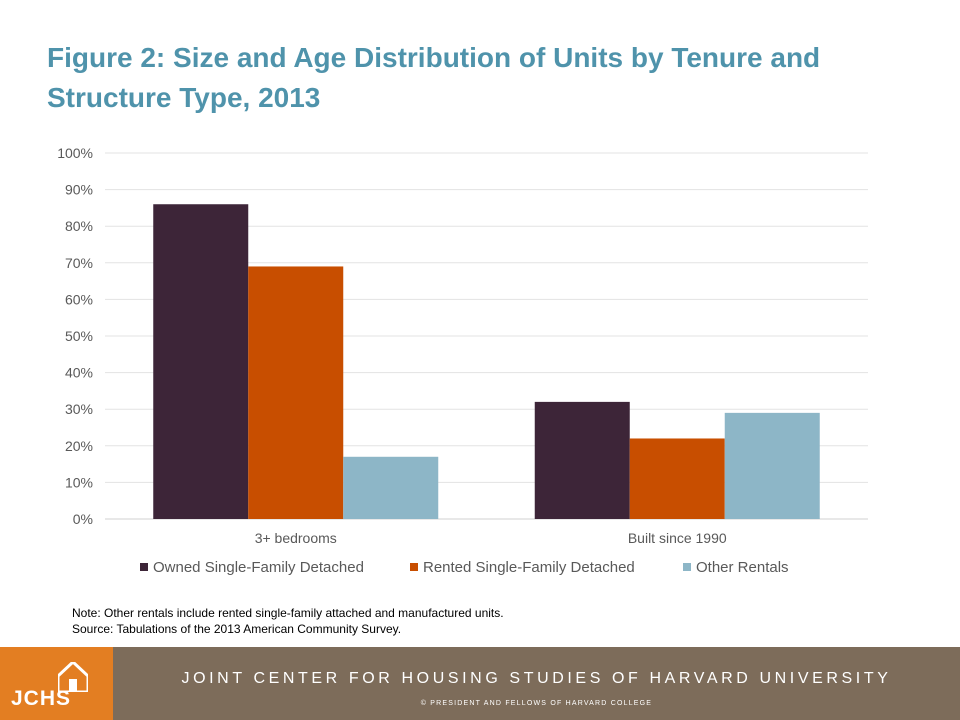 This screenshot has width=960, height=720. Describe the element at coordinates (79, 299) in the screenshot. I see `y-tick-label: 60%` at that location.